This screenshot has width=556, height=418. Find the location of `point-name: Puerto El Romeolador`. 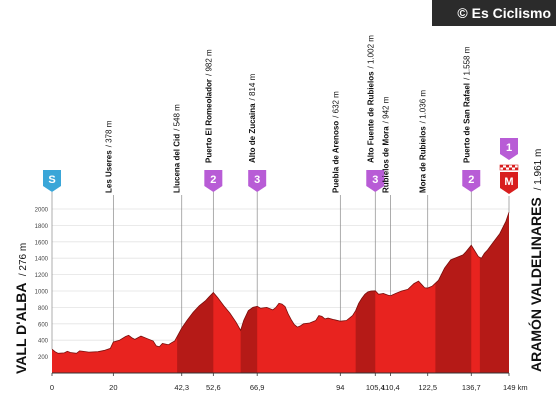

point-name: Puerto El Romeolador is located at coordinates (208, 121).